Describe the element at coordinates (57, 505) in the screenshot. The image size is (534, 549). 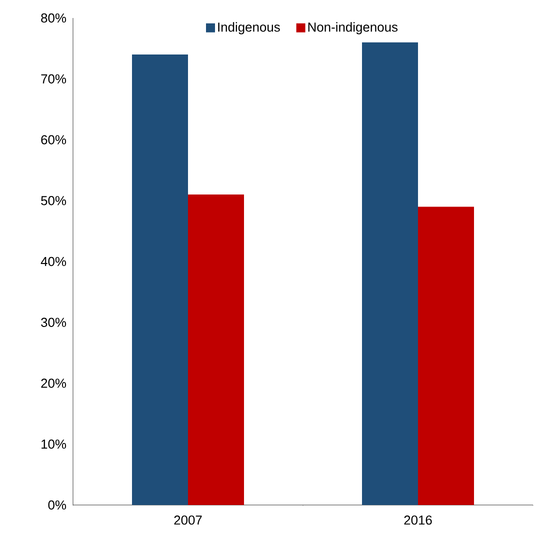
I see `y-tick-label: 0%` at that location.